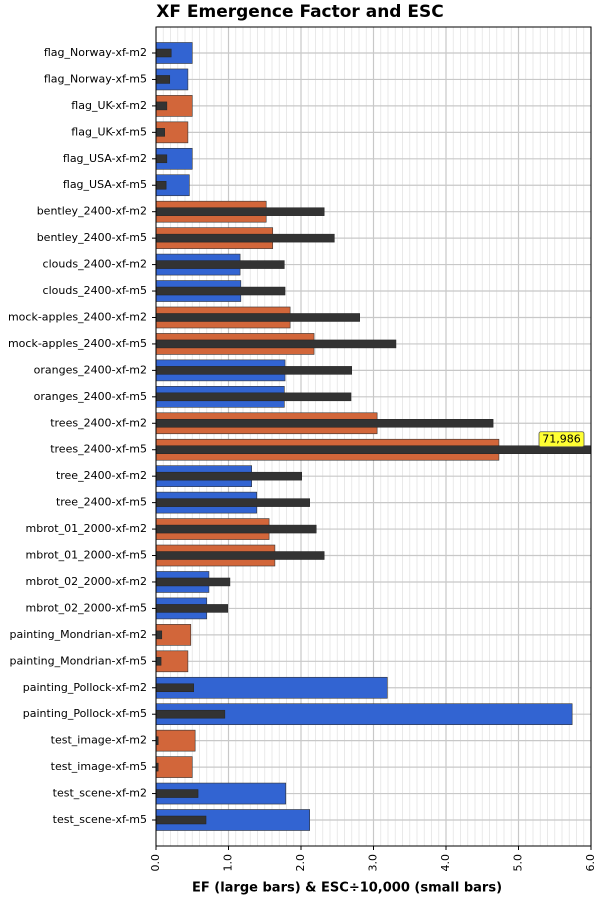 Image resolution: width=600 pixels, height=904 pixels. What do you see at coordinates (90, 396) in the screenshot?
I see `y-tick-label: oranges_2400-xf-m5` at bounding box center [90, 396].